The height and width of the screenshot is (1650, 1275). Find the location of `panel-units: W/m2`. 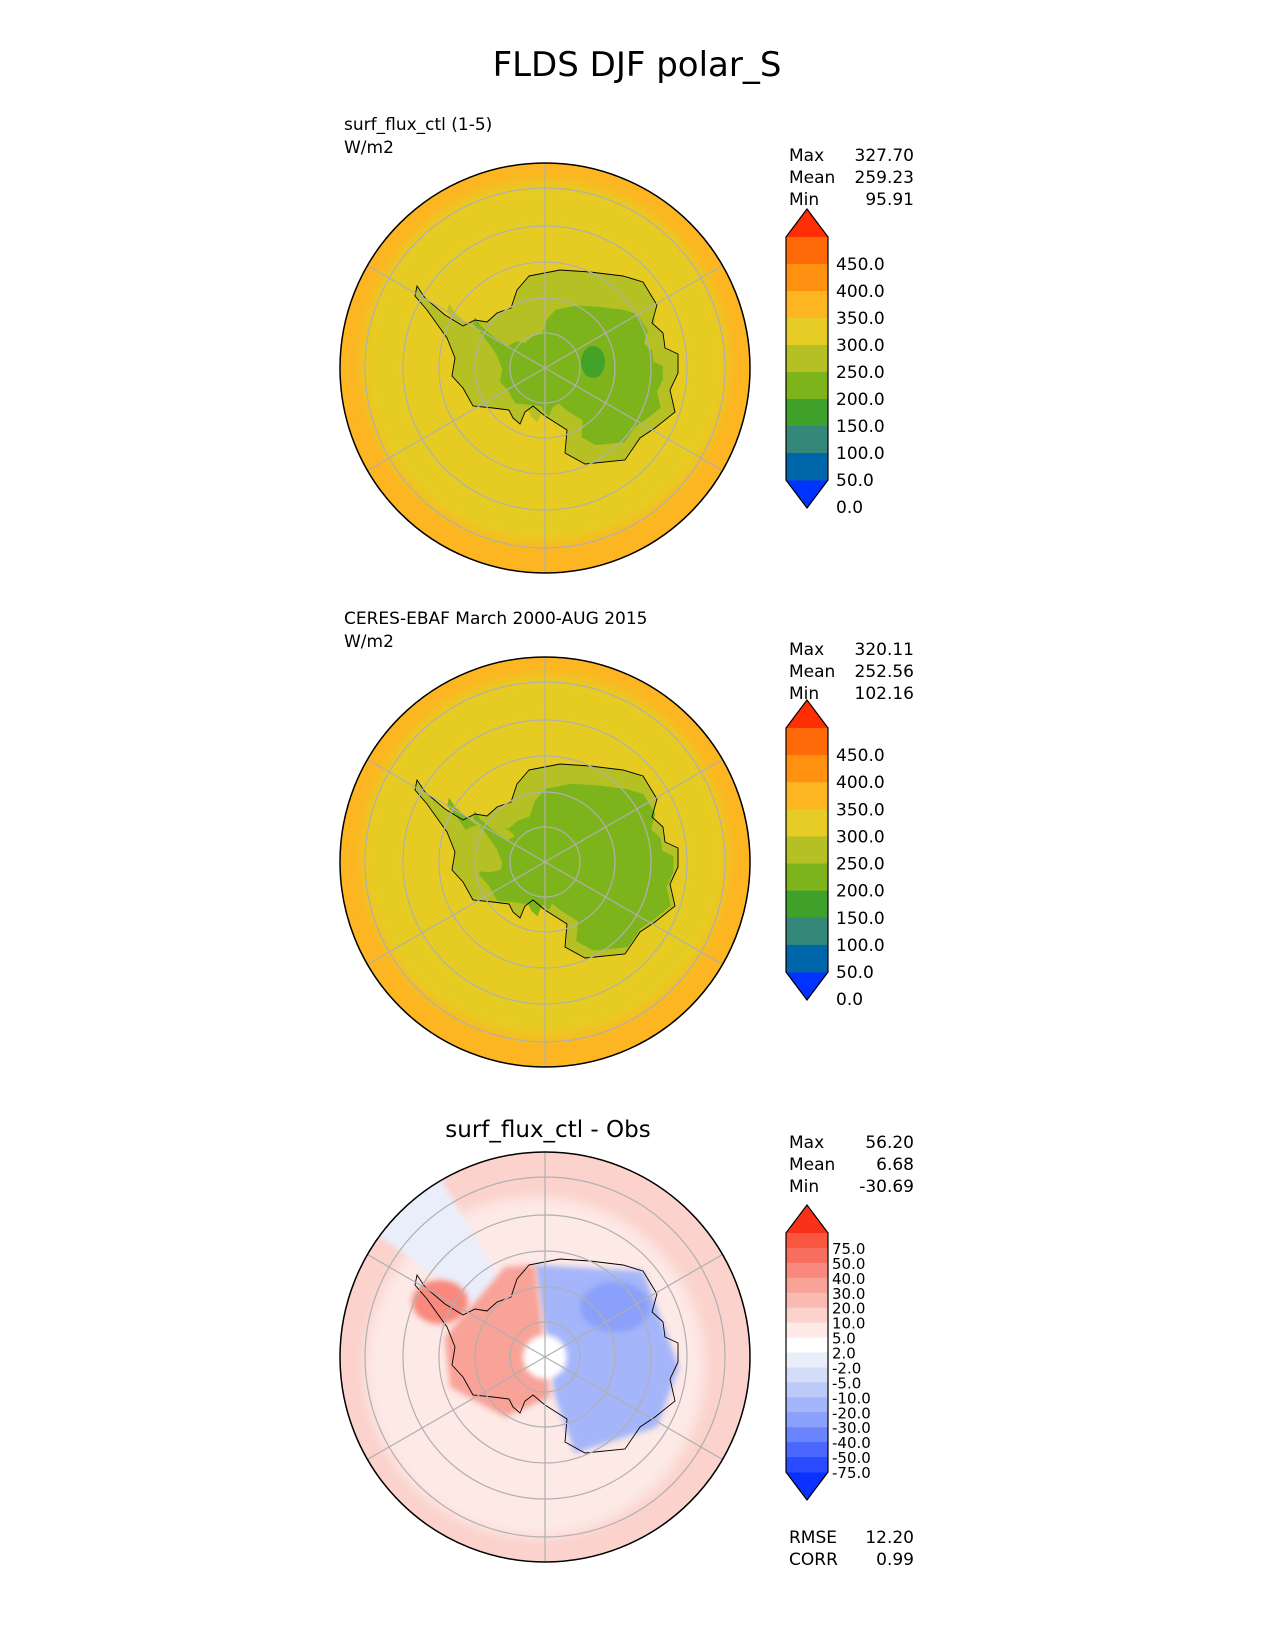

panel-units: W/m2 is located at coordinates (369, 642).